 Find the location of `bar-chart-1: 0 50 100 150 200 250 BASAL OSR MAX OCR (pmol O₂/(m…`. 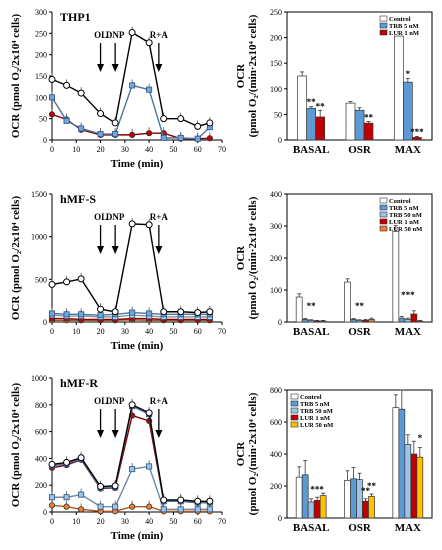

bar-chart-1: 0 50 100 150 200 250 BASAL OSR MAX OCR (pmol O₂/(m… is located at coordinates (334, 82).